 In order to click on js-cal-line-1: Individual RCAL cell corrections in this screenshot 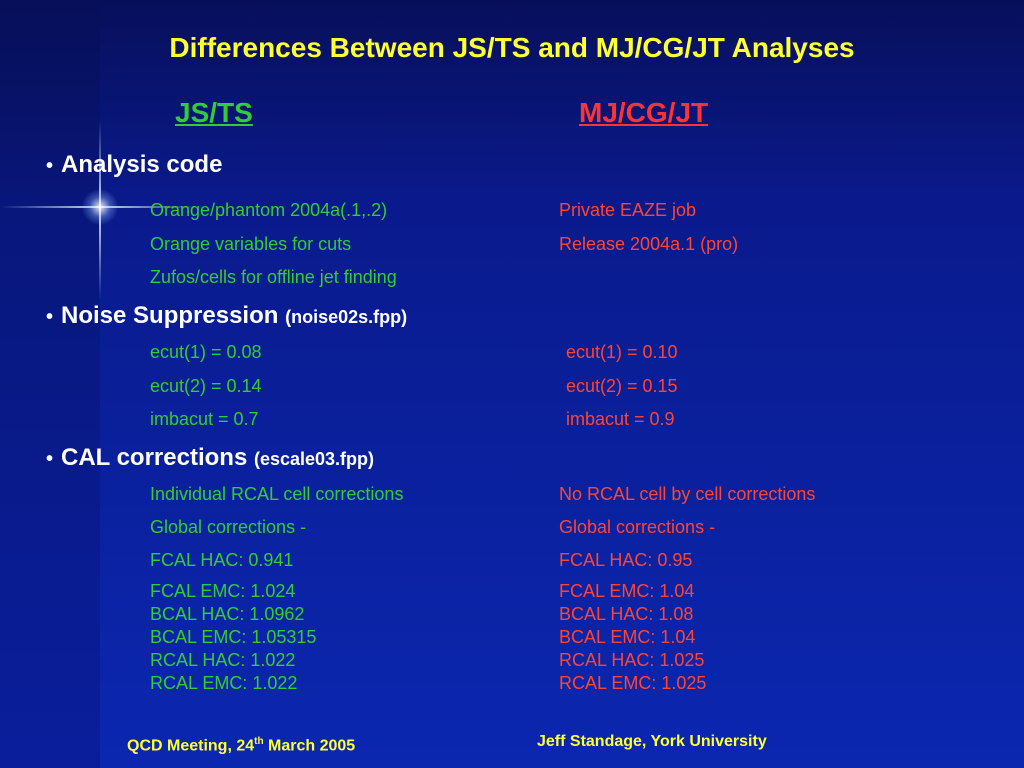, I will do `click(277, 494)`.